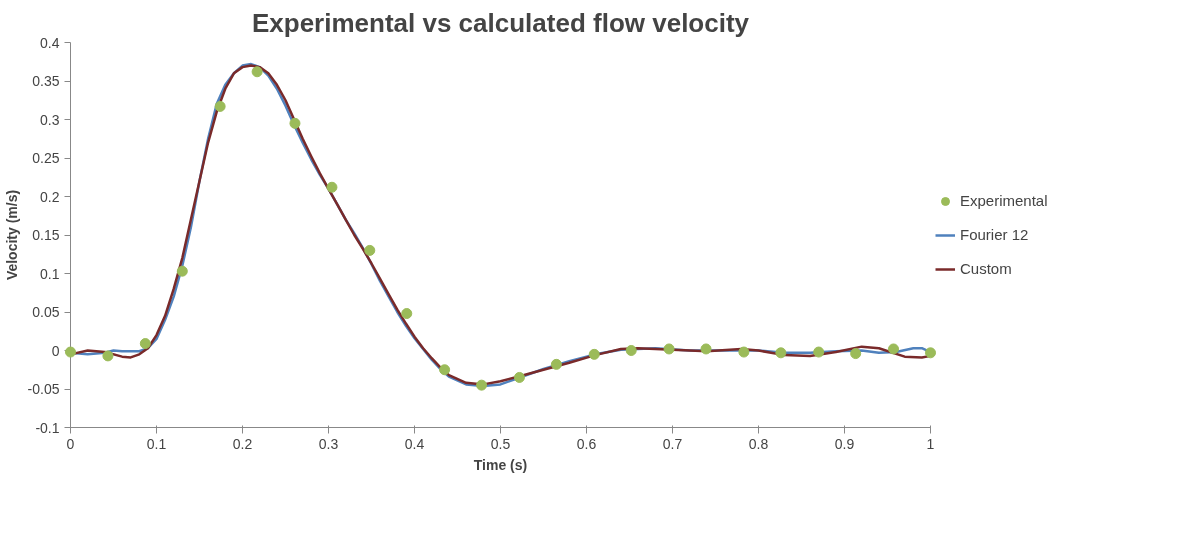  What do you see at coordinates (47, 427) in the screenshot?
I see `y-tick-label: -0.1` at bounding box center [47, 427].